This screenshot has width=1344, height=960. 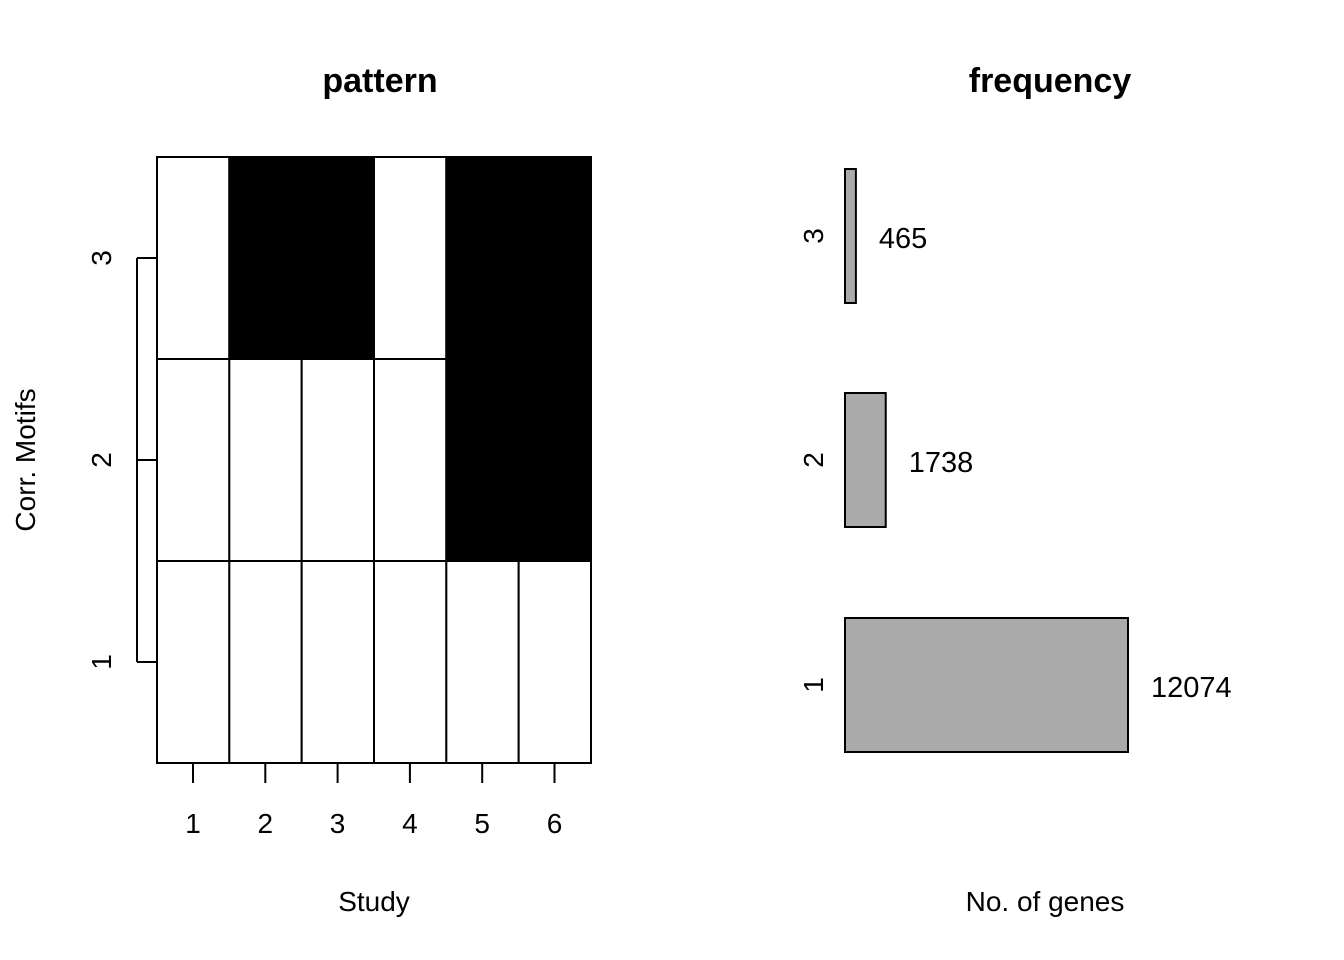 I want to click on heatmap-y-tick-label: 1, so click(x=101, y=662).